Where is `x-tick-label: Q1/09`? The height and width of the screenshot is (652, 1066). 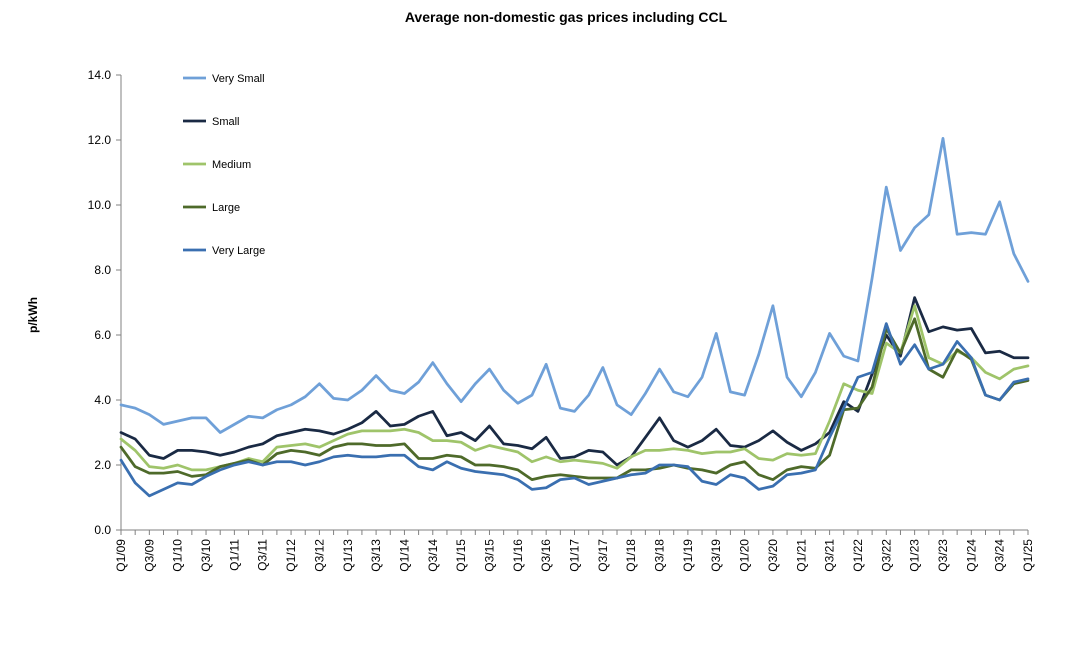 x-tick-label: Q1/09 is located at coordinates (121, 555).